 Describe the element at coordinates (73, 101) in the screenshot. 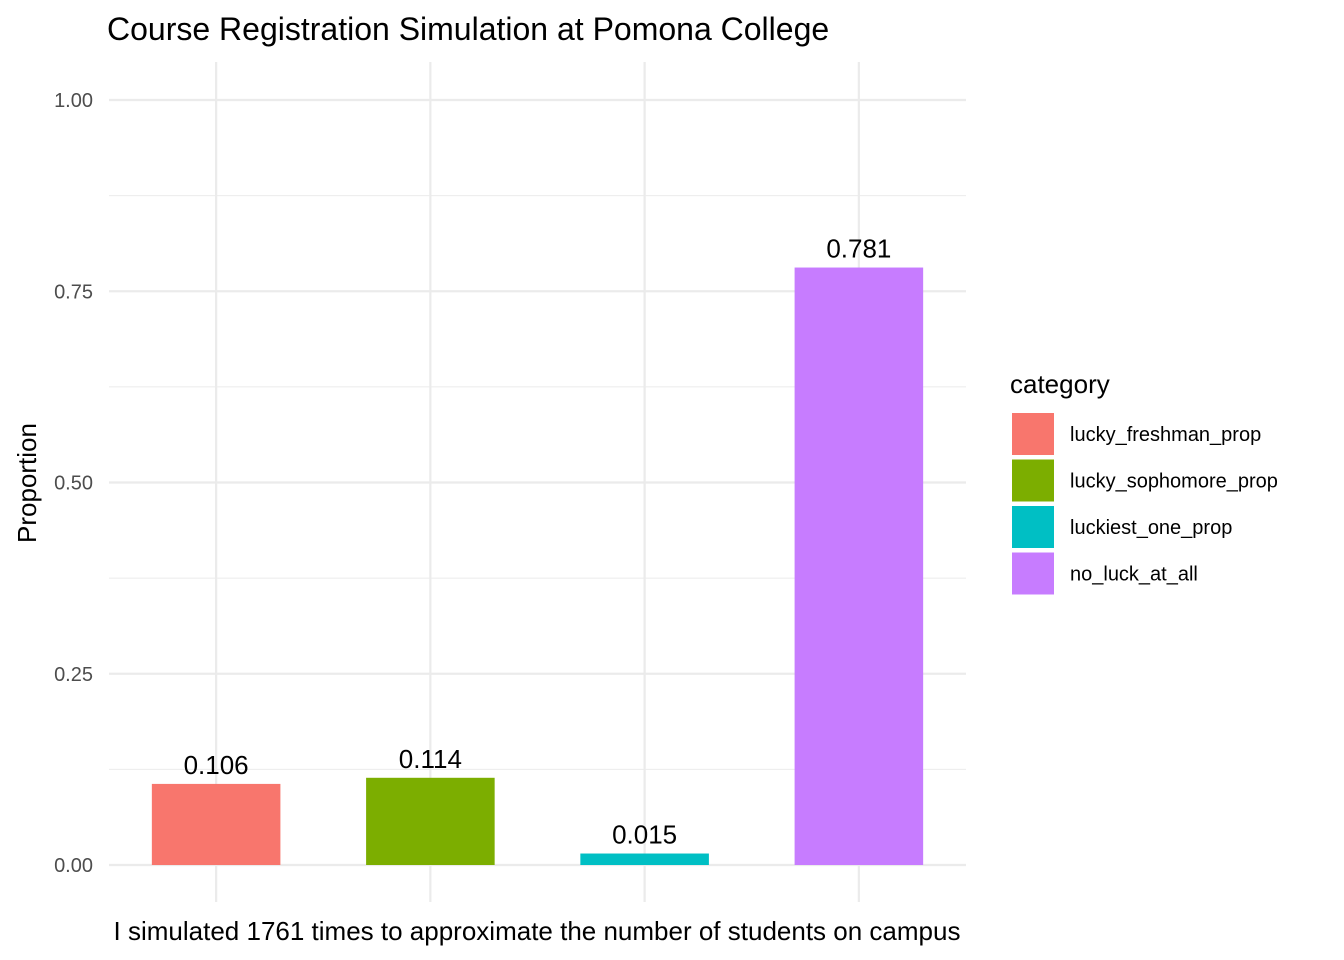

I see `y-tick-label: 1.00` at that location.